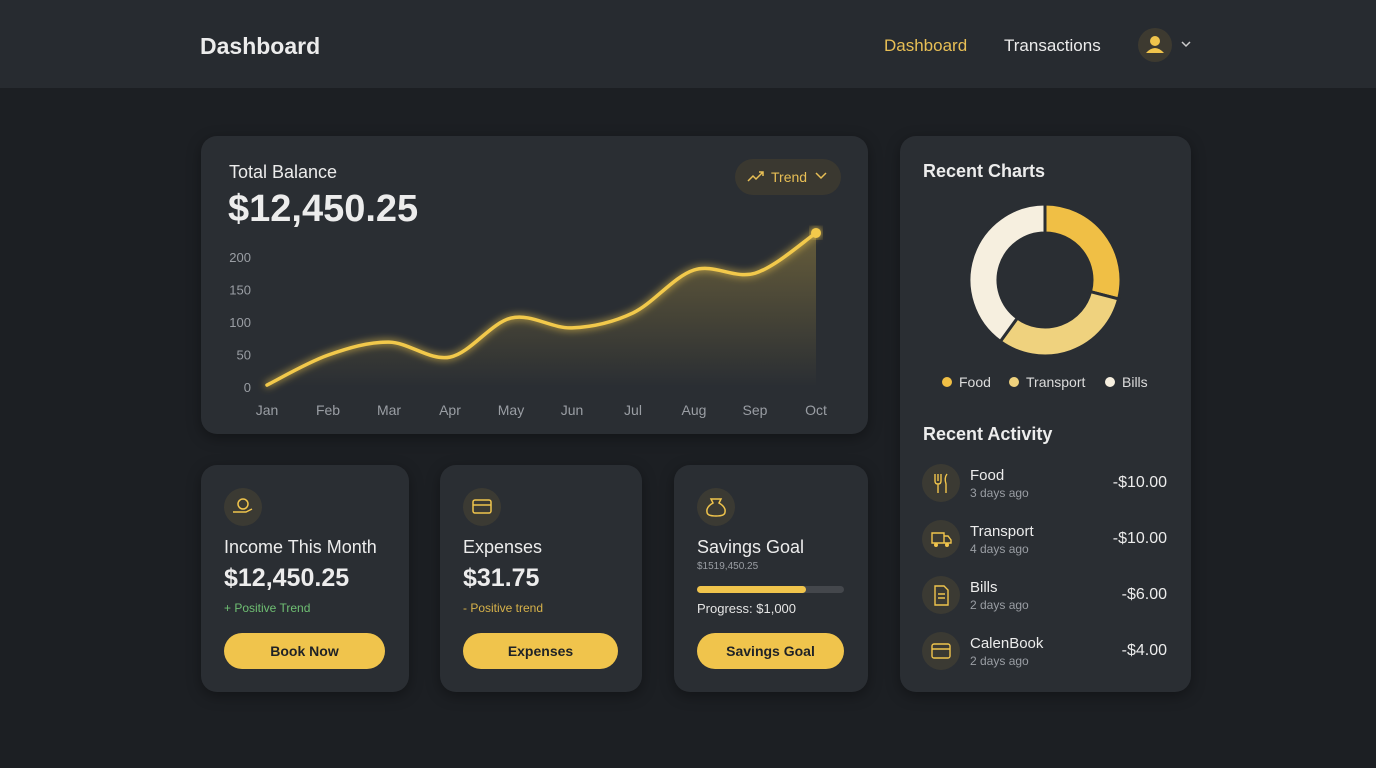  What do you see at coordinates (450, 410) in the screenshot?
I see `x-tick-label: Apr` at bounding box center [450, 410].